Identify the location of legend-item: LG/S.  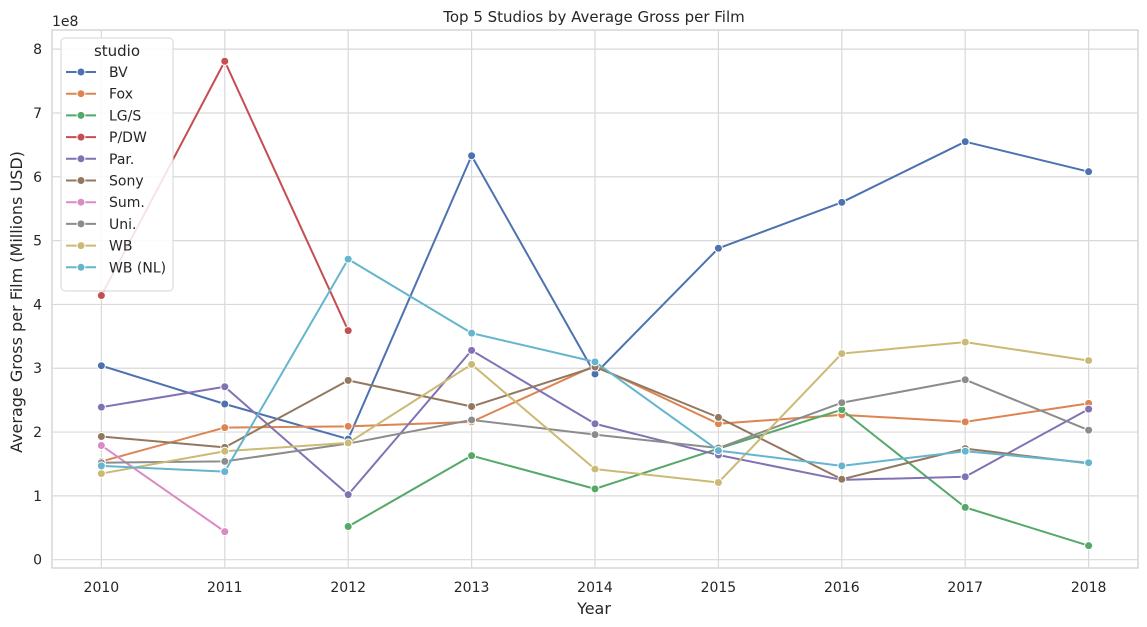
(103, 116).